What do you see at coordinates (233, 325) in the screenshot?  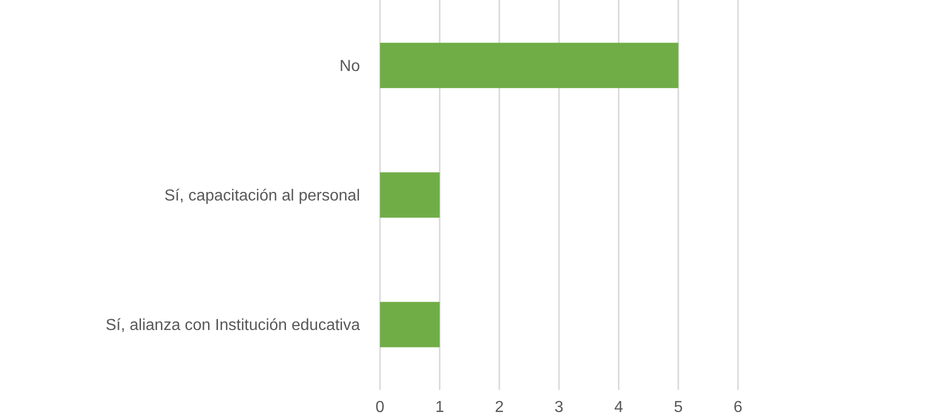 I see `y-tick-label: Sí, alianza con Institución educativa` at bounding box center [233, 325].